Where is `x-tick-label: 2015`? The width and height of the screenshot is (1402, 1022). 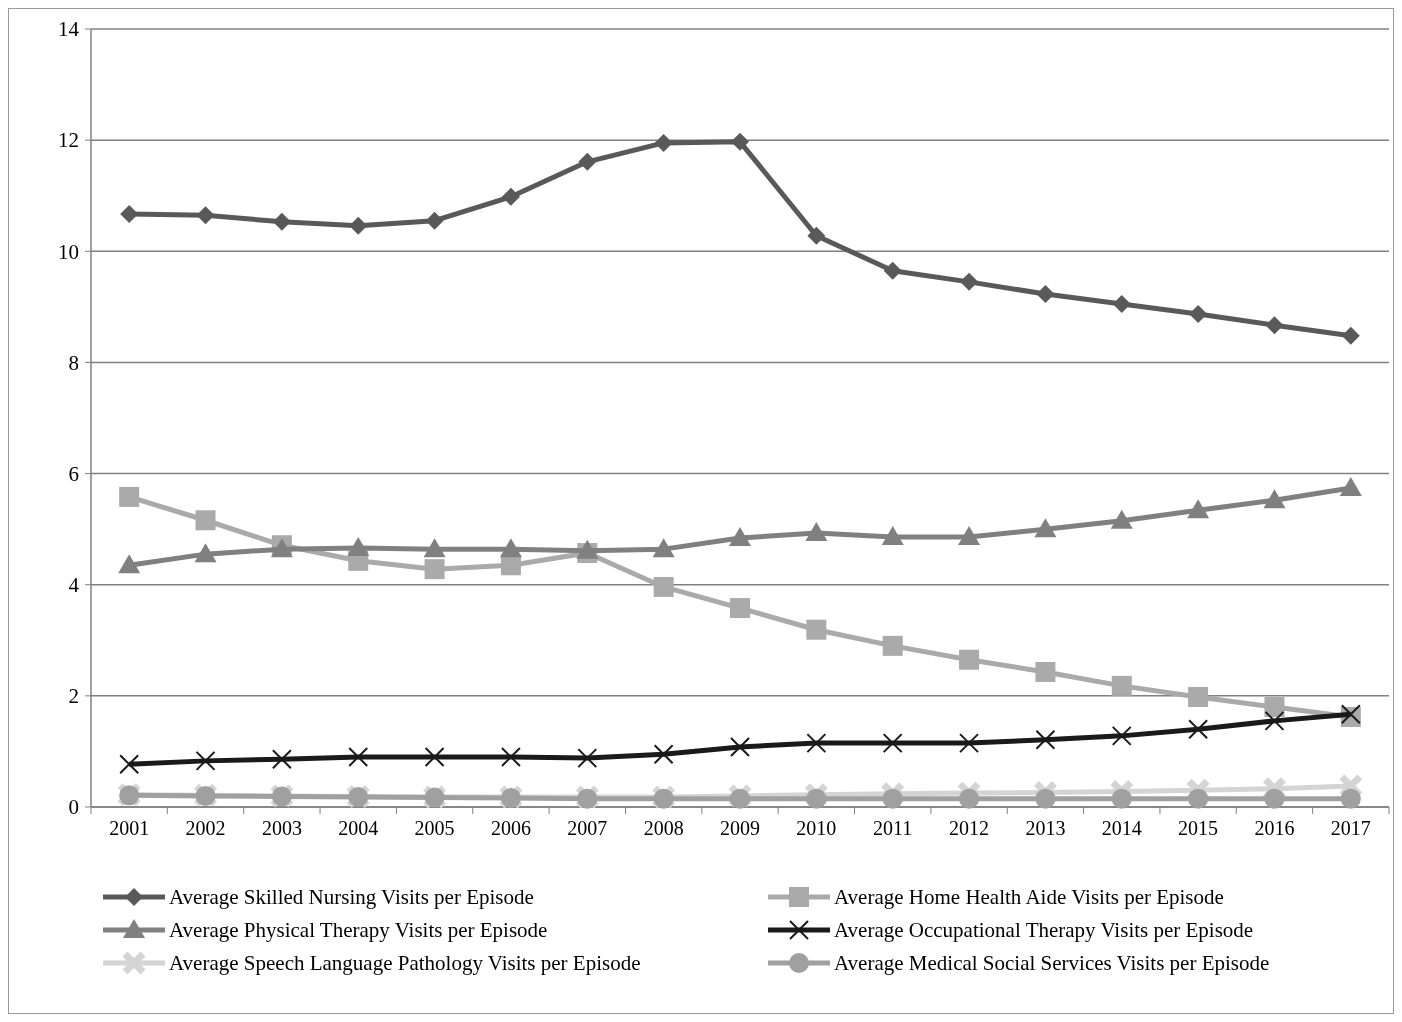 x-tick-label: 2015 is located at coordinates (1198, 828).